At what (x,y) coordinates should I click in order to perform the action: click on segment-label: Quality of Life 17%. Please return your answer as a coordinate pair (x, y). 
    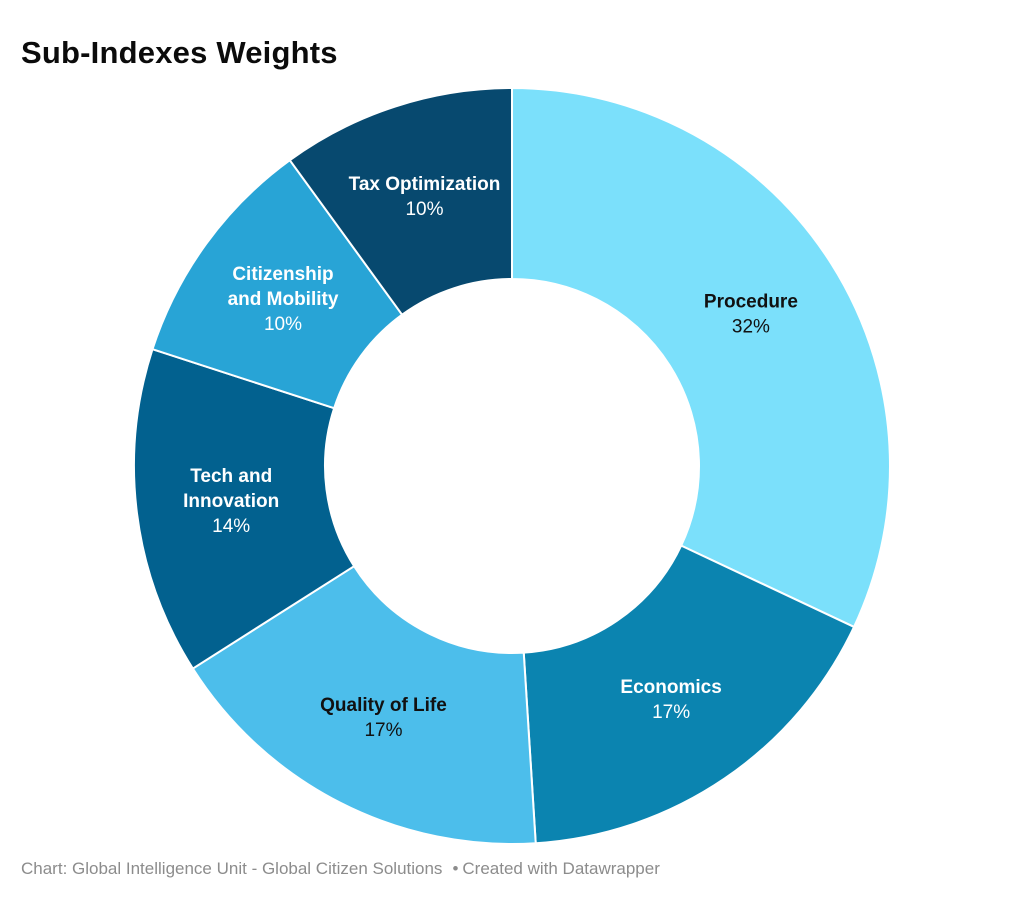
    Looking at the image, I should click on (383, 718).